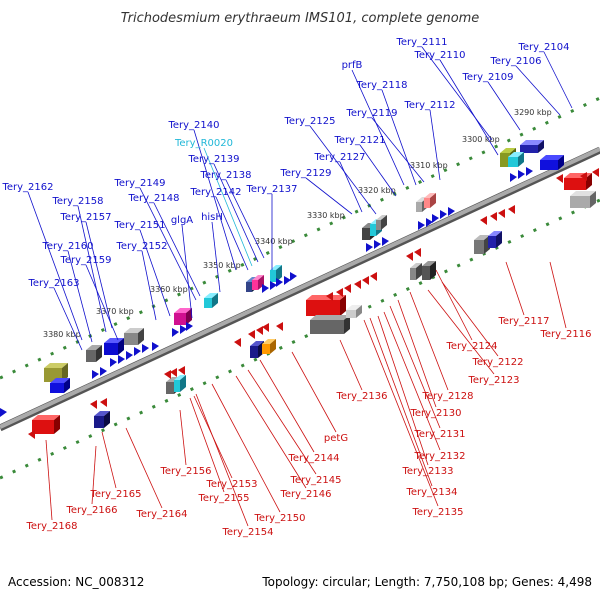  I want to click on gene-label: Tery_2160, so click(67, 246).